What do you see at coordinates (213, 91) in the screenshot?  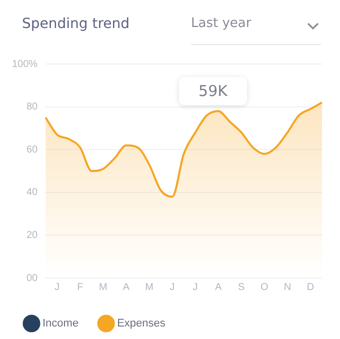 I see `annotation: 59K` at bounding box center [213, 91].